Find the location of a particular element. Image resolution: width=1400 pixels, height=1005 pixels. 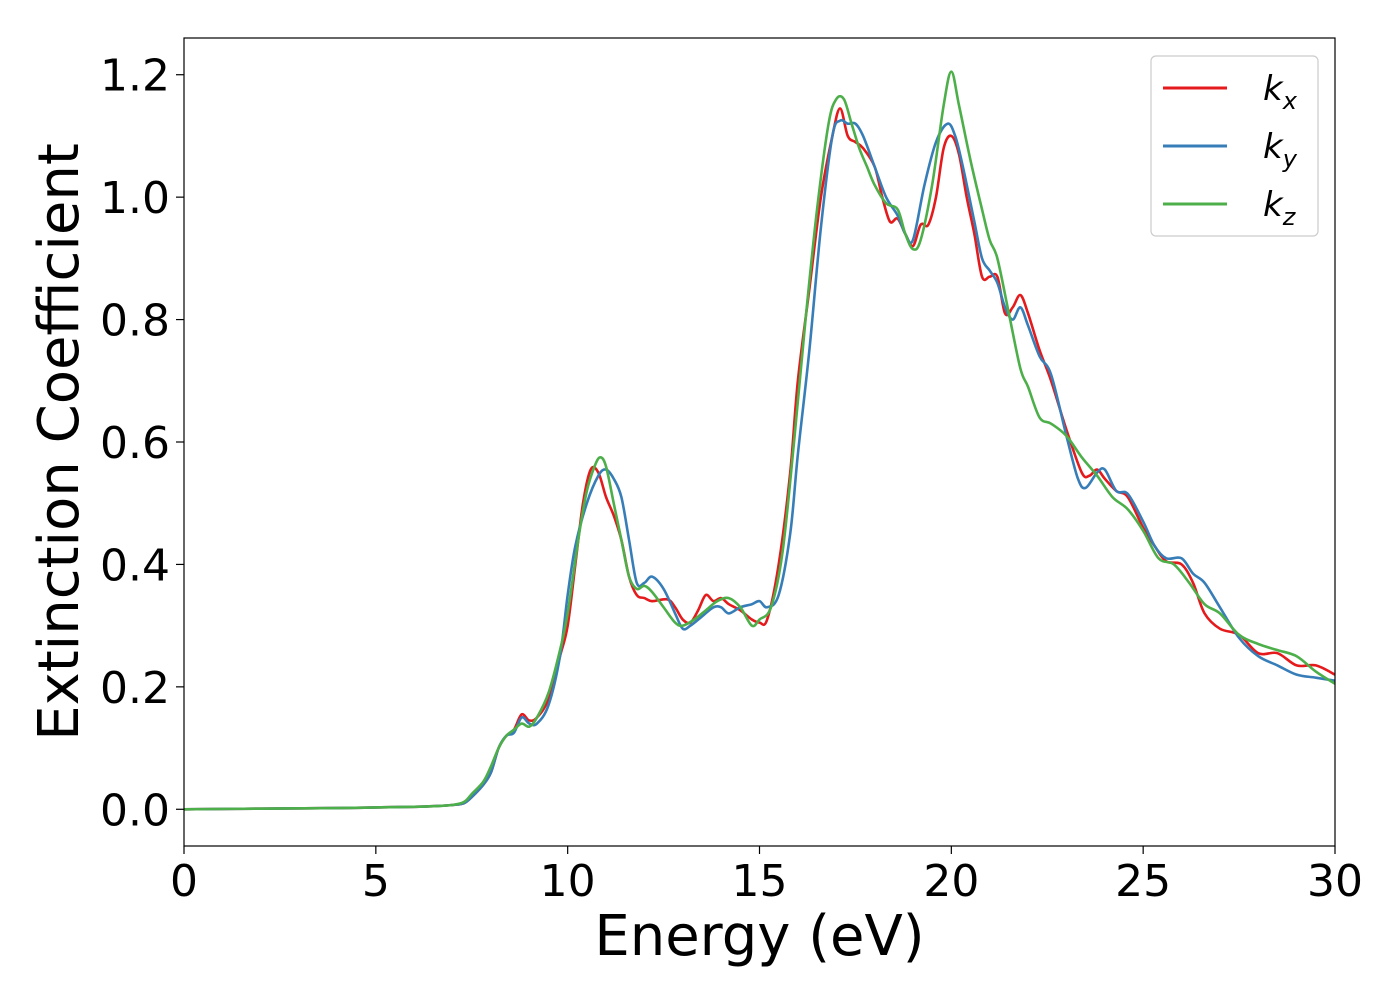

y-axis-ticks: 0.0 0.2 0.4 0.6 0.8 1.0 1.2 is located at coordinates (142, 443).